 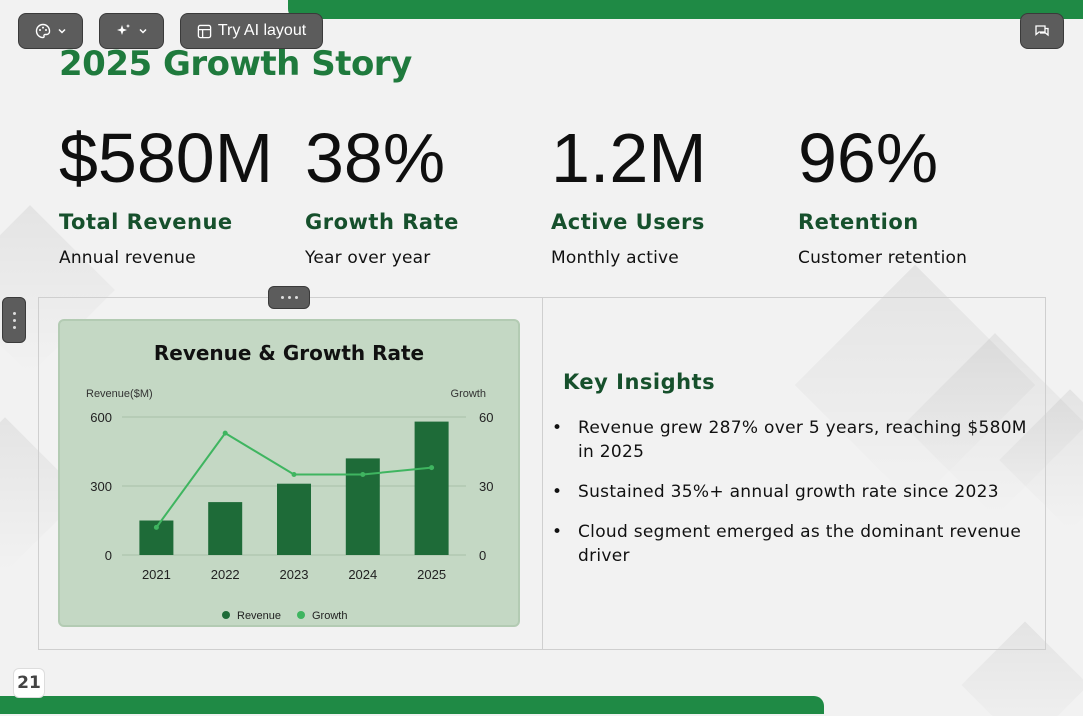 What do you see at coordinates (368, 258) in the screenshot?
I see `stat-subtext: Year over year` at bounding box center [368, 258].